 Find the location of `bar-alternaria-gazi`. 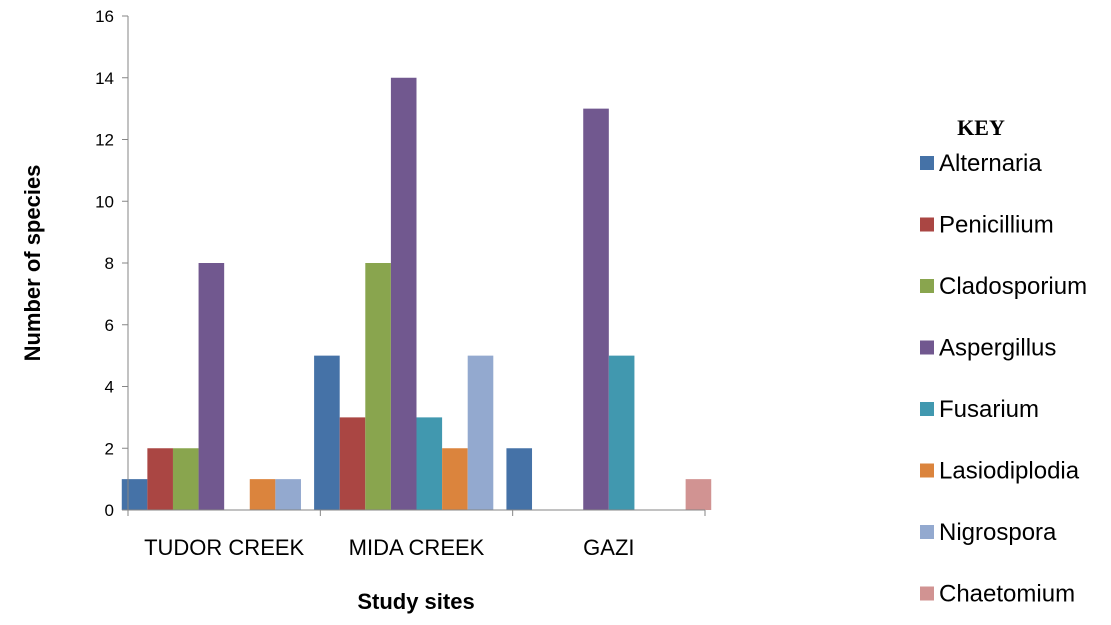

bar-alternaria-gazi is located at coordinates (519, 479).